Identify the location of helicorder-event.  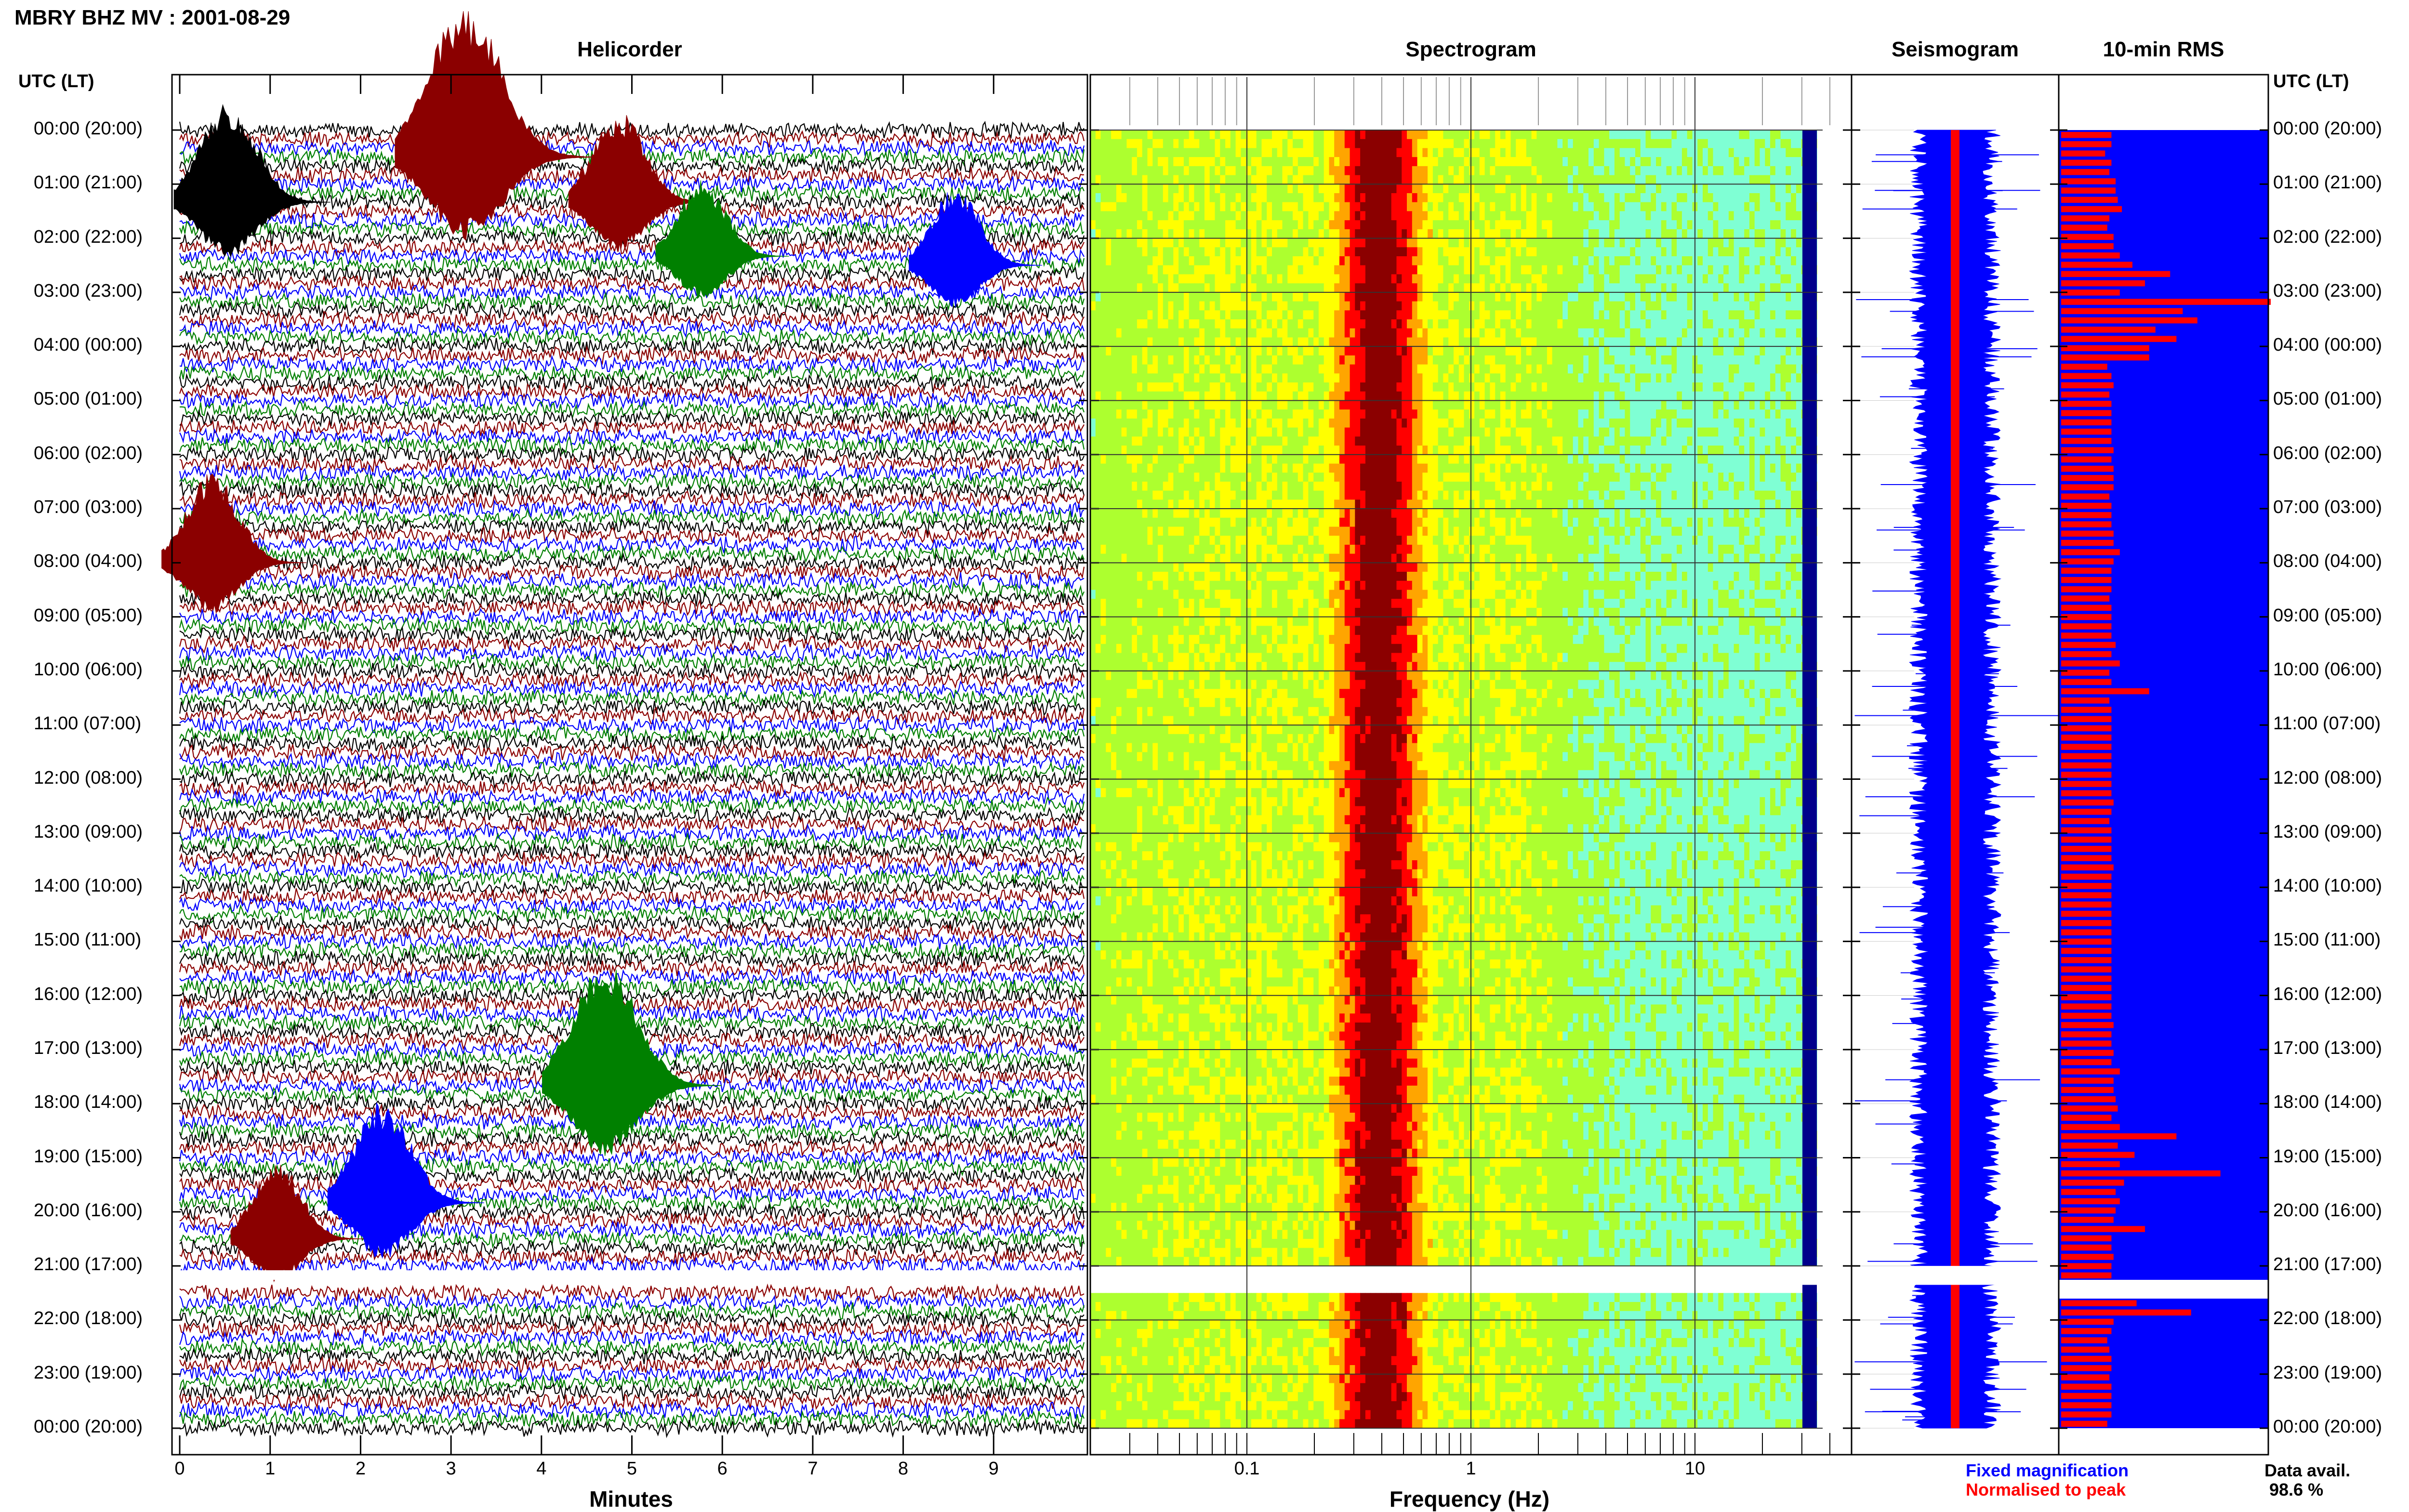
(252, 180).